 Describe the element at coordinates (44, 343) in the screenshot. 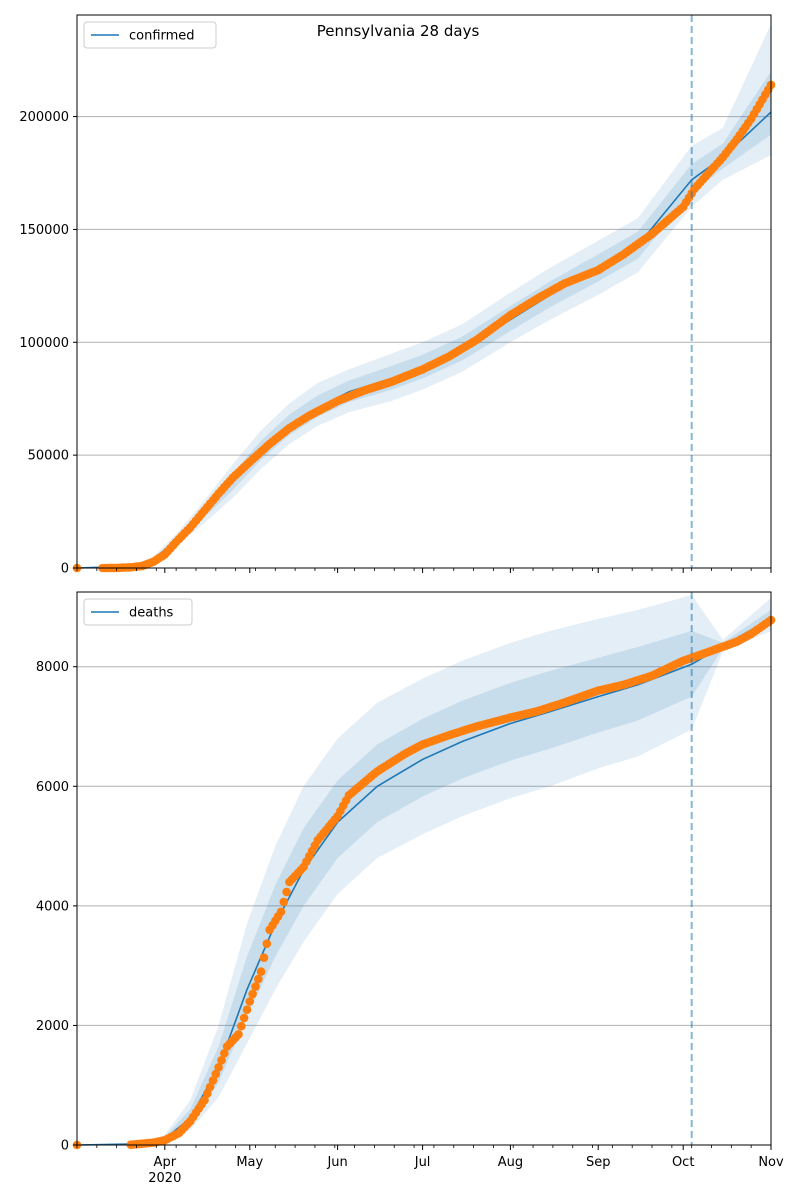

I see `y-tick-label: 100000` at that location.